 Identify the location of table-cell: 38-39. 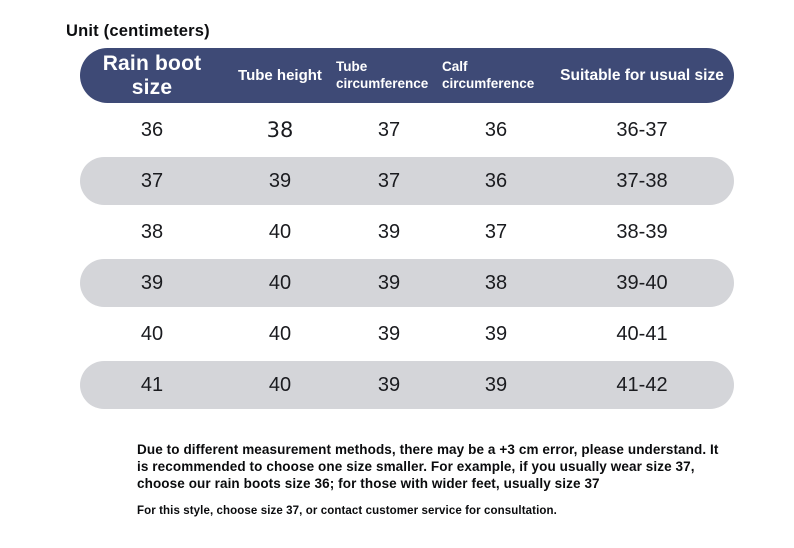
(642, 231).